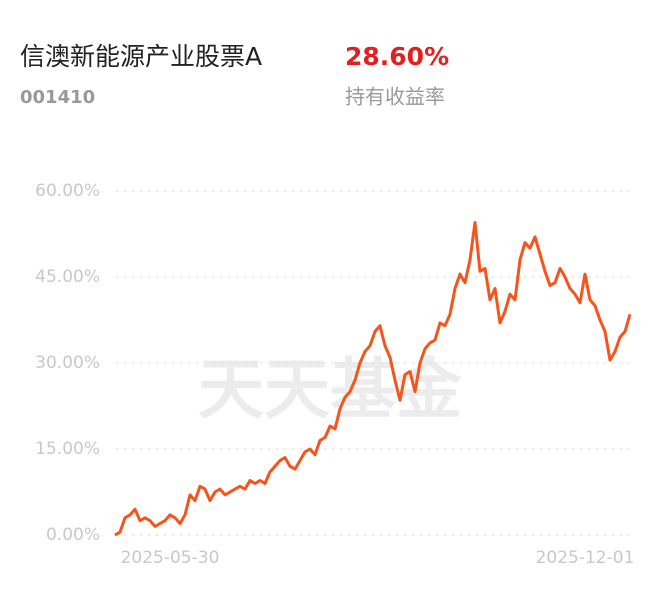 This screenshot has width=660, height=589. What do you see at coordinates (67, 363) in the screenshot?
I see `y-tick-label: 30.00%` at bounding box center [67, 363].